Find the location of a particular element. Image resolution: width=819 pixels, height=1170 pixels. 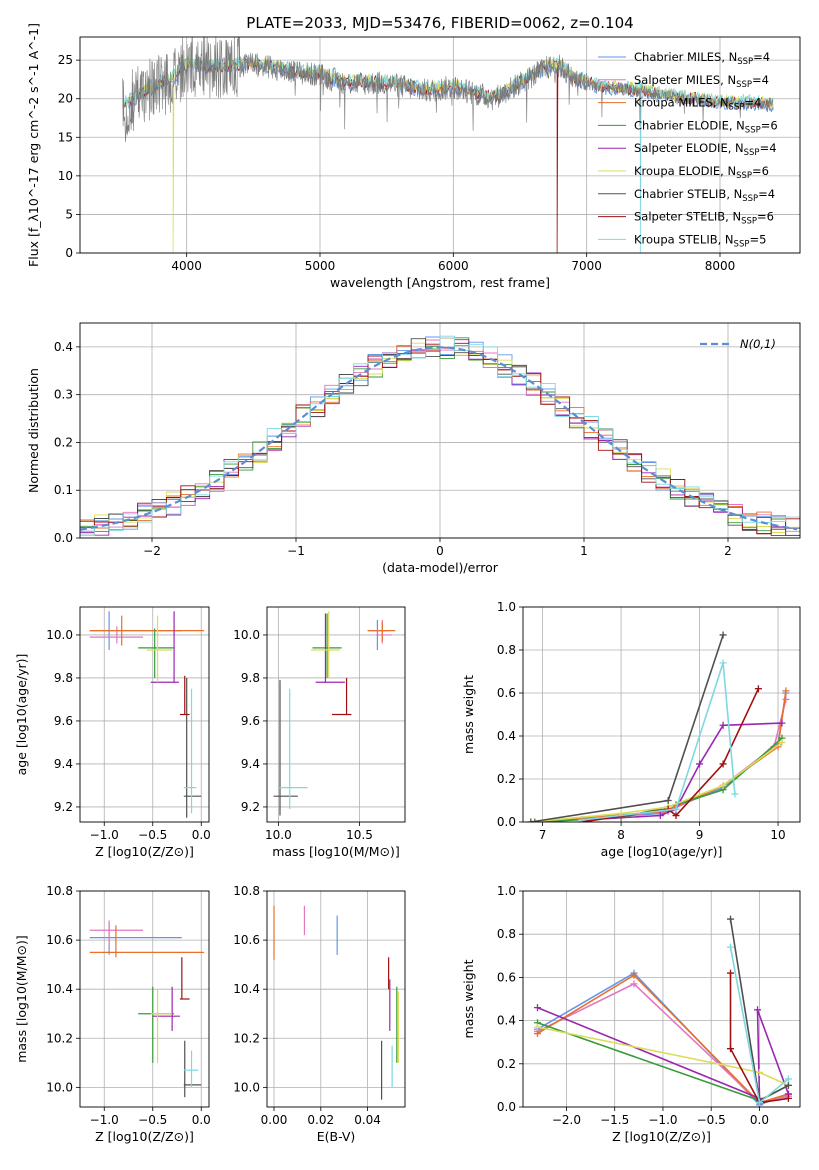

y-axis-label: Normed distribution is located at coordinates (33, 430).